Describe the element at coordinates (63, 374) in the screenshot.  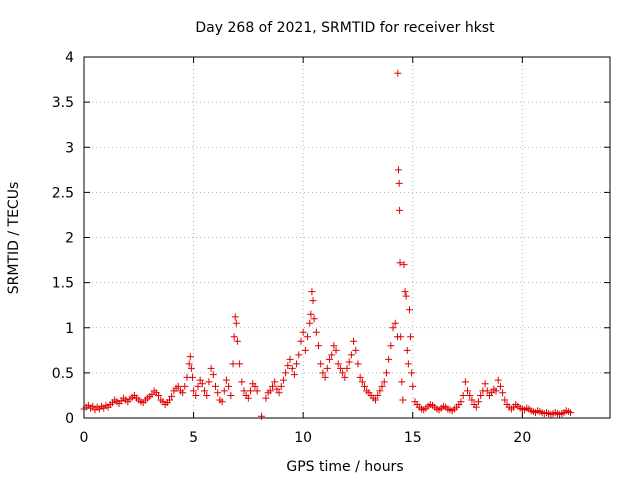
I see `y-tick-label: 0.5` at that location.